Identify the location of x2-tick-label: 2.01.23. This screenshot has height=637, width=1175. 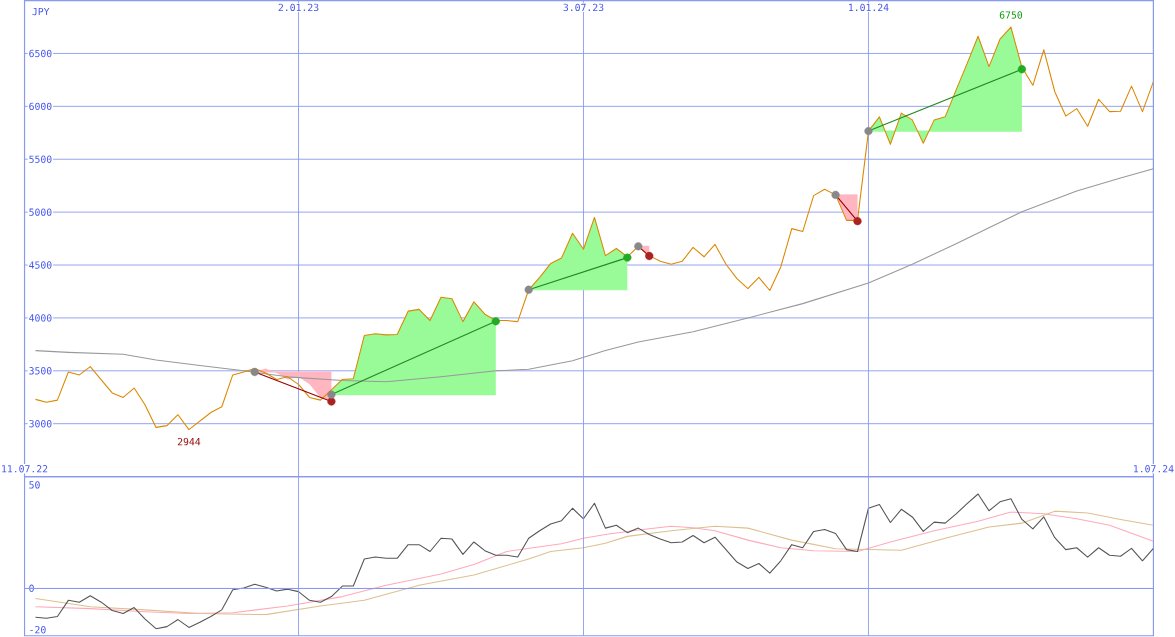
(298, 7).